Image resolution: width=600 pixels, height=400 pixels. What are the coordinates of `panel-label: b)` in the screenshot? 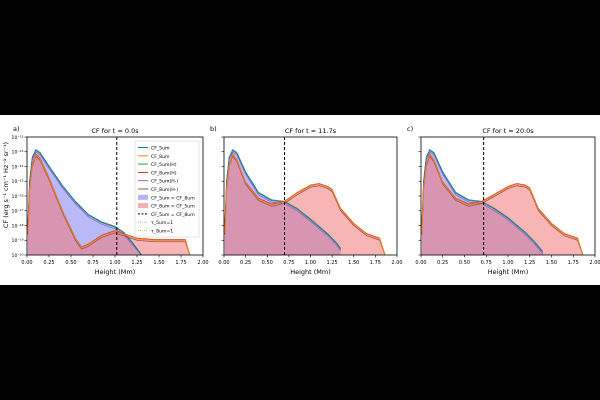 It's located at (213, 129).